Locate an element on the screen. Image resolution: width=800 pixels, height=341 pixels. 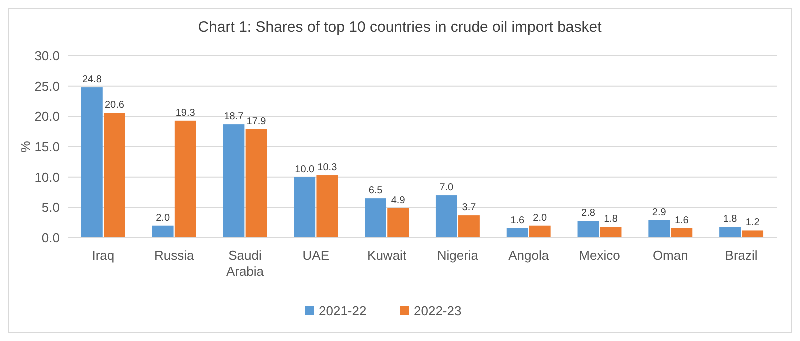
y-tick-label: 5.0 is located at coordinates (51, 208).